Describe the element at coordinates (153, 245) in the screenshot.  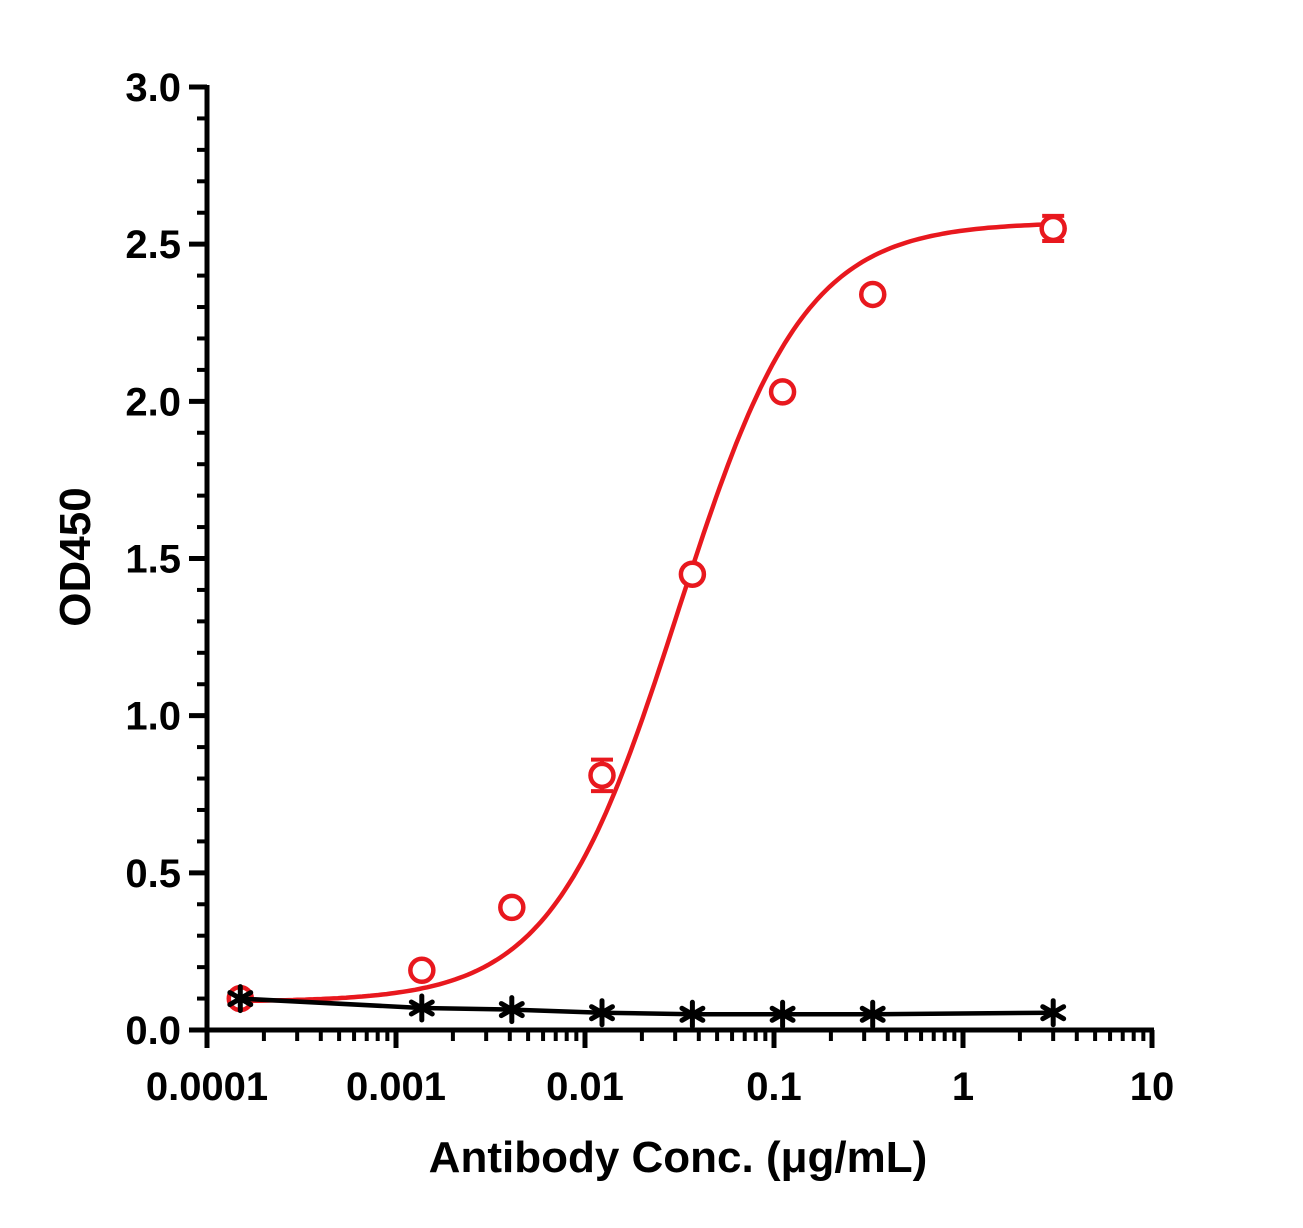
I see `y-tick-label: 2.5` at that location.